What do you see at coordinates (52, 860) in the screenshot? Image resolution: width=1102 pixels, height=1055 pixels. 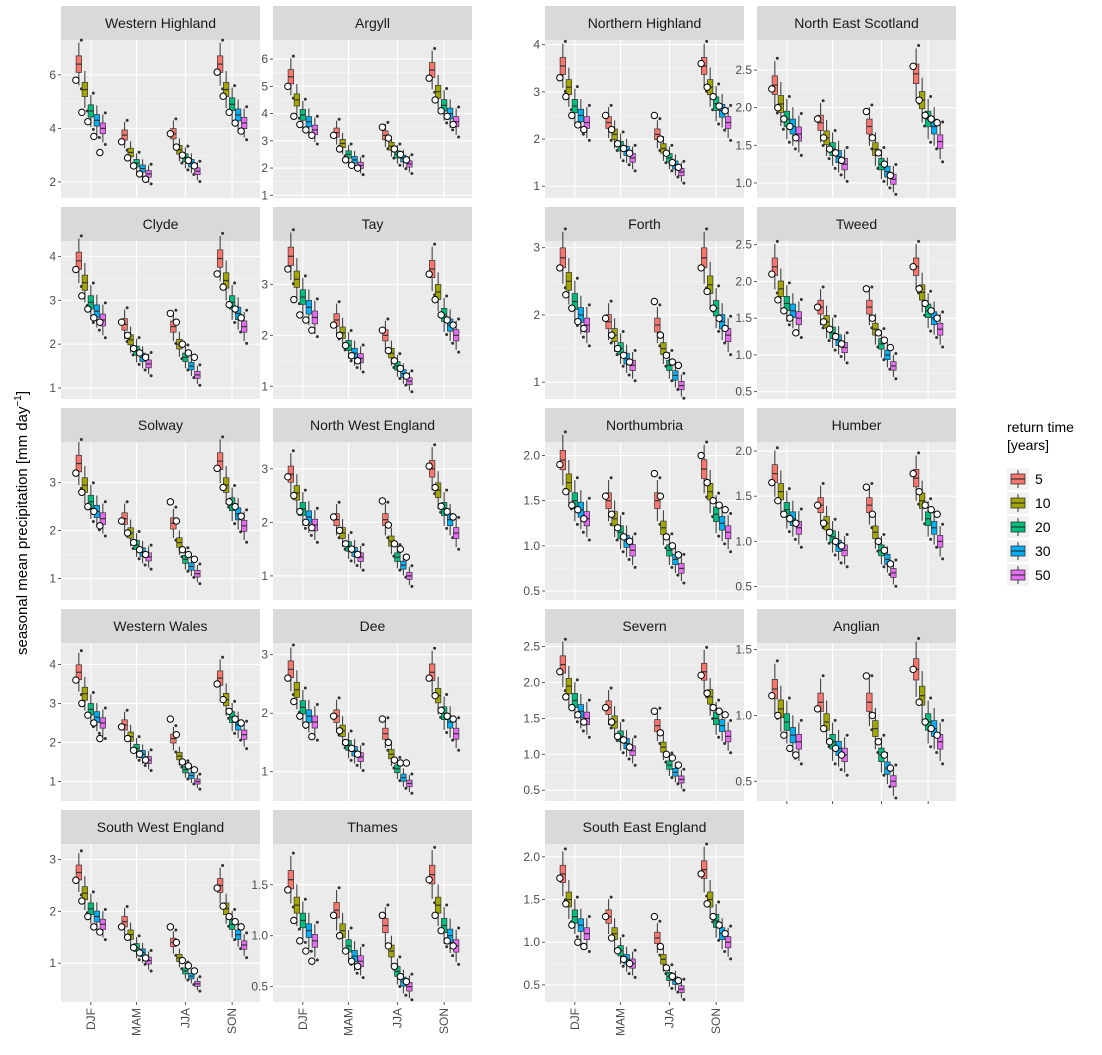 I see `y-tick-label: 3` at bounding box center [52, 860].